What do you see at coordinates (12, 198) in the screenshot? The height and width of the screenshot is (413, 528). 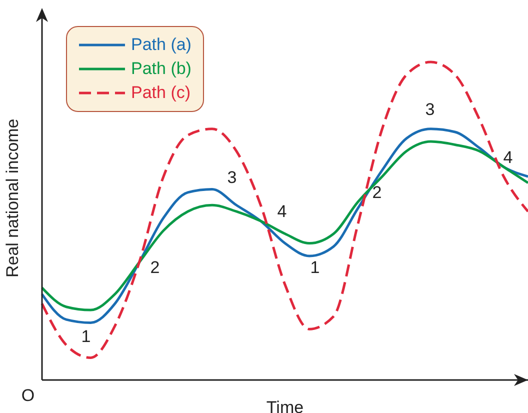 I see `y-axis-title: Real national income` at bounding box center [12, 198].